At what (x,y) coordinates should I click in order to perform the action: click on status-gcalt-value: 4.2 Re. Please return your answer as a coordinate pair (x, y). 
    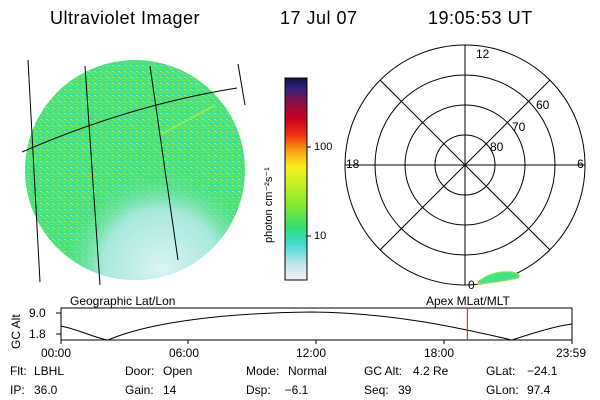
    Looking at the image, I should click on (431, 371).